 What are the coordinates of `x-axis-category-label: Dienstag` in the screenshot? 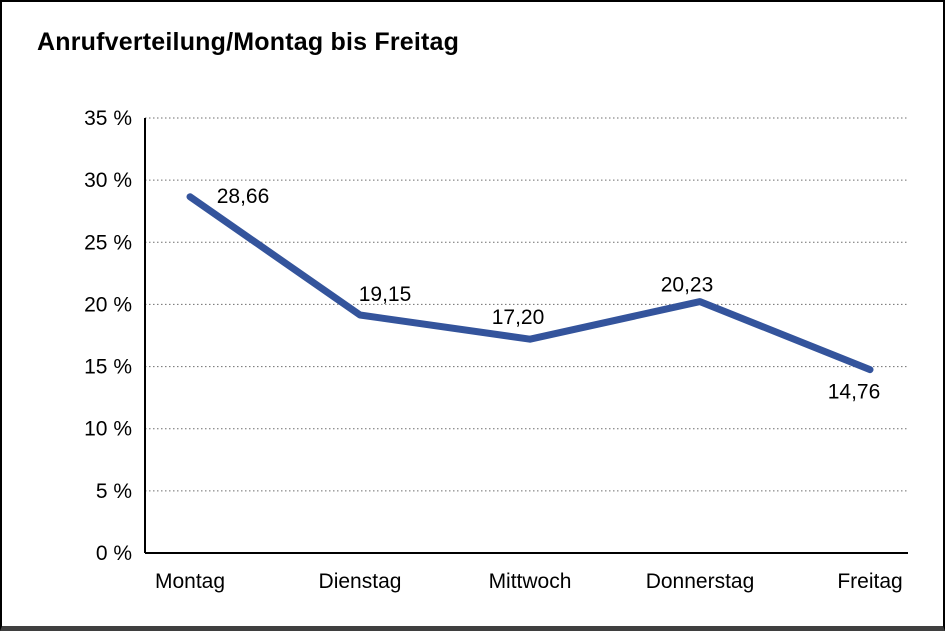 It's located at (360, 581).